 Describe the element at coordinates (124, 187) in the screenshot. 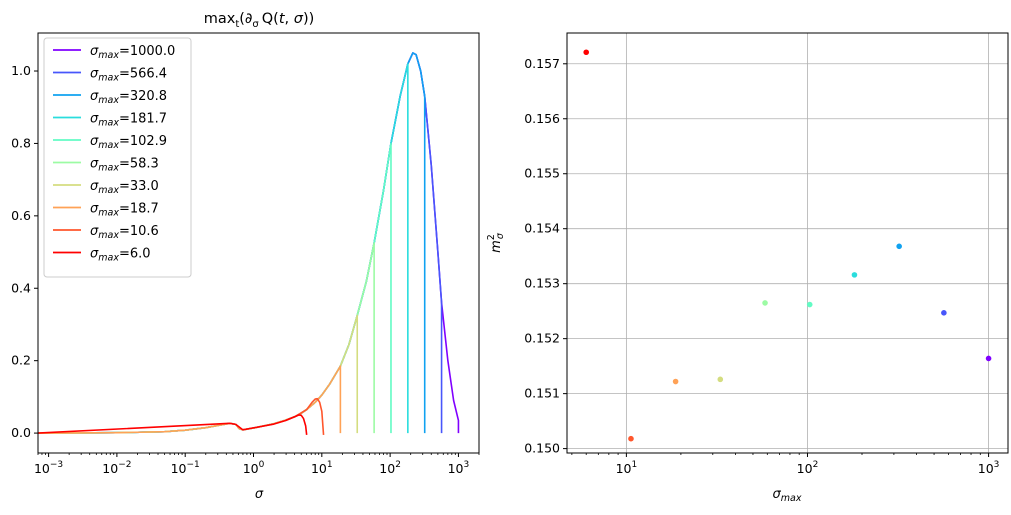

I see `legend-label: σmax=33.0` at that location.